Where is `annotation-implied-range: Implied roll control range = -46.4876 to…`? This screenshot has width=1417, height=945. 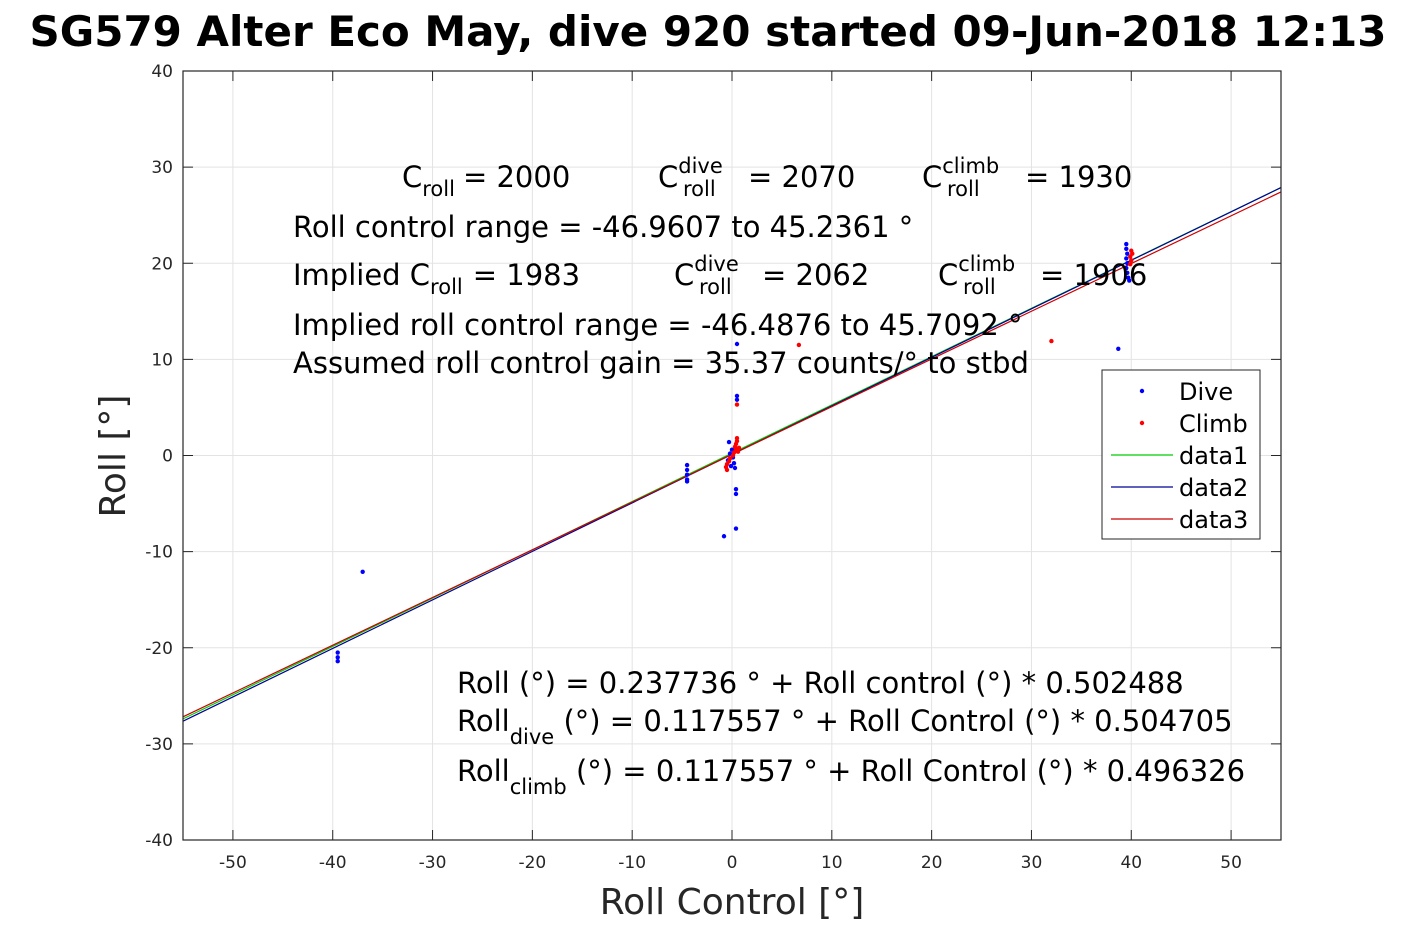
annotation-implied-range: Implied roll control range = -46.4876 to… is located at coordinates (658, 325).